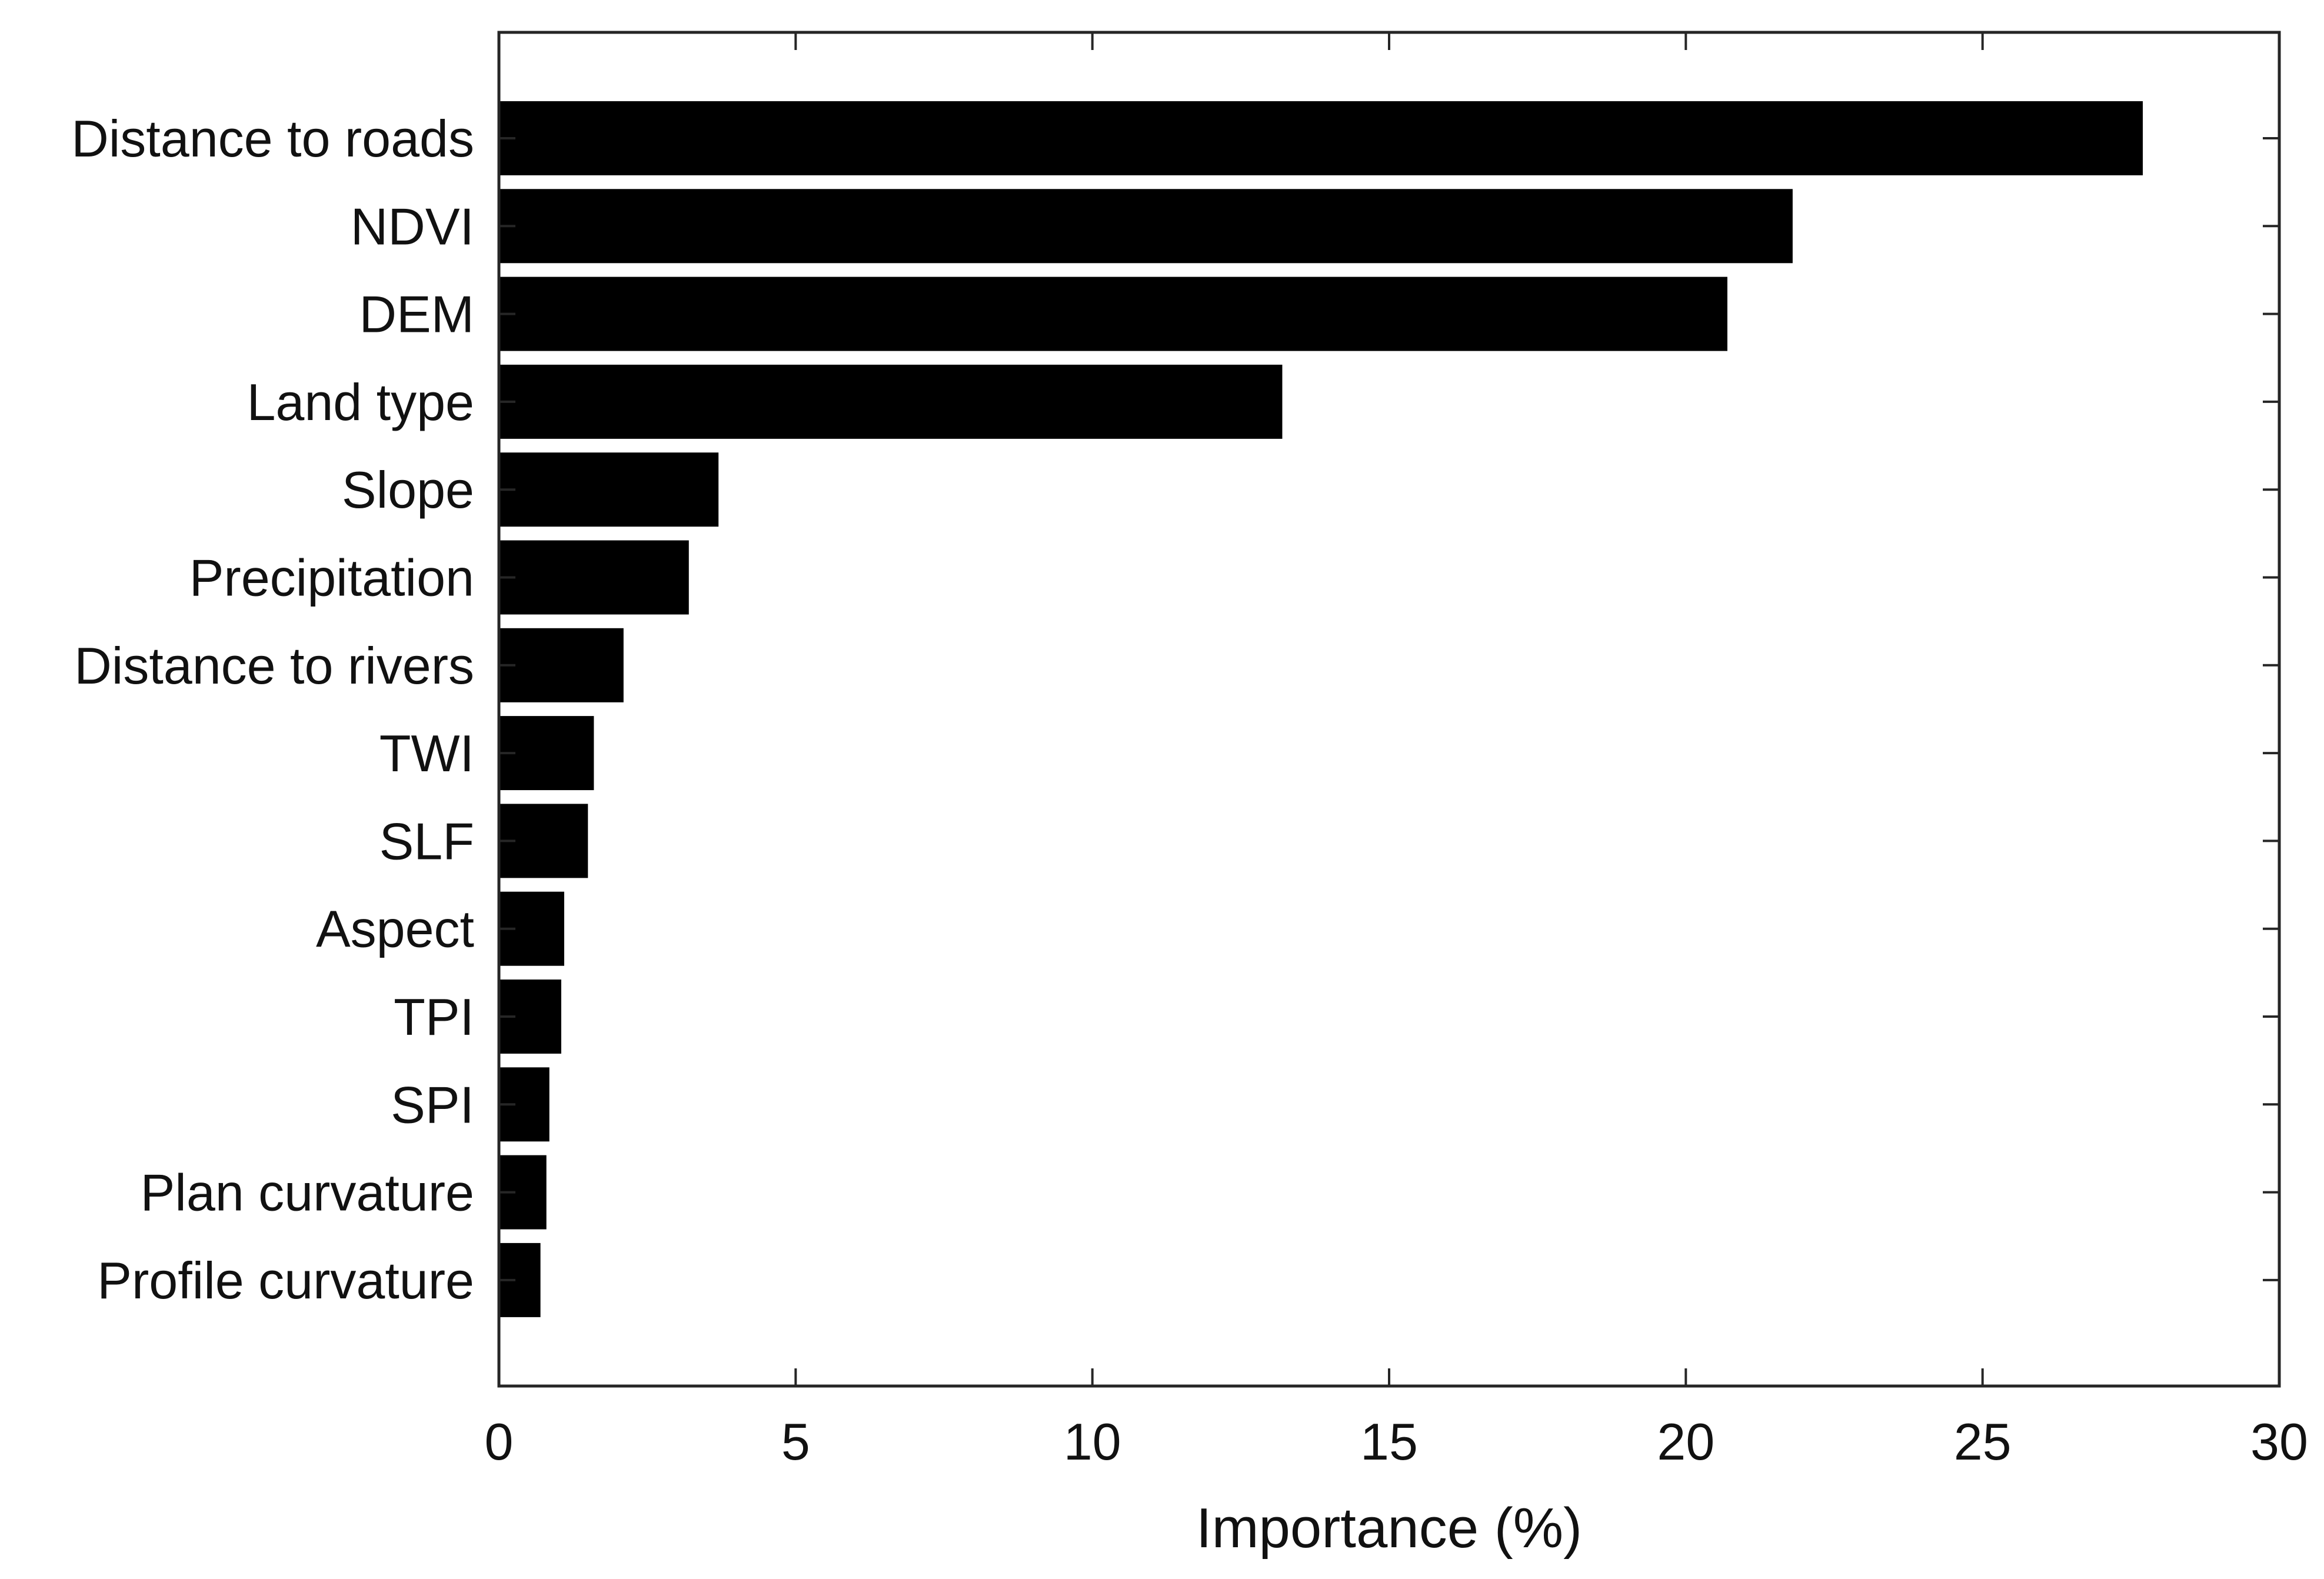 The image size is (2324, 1579). I want to click on bar-slope, so click(609, 490).